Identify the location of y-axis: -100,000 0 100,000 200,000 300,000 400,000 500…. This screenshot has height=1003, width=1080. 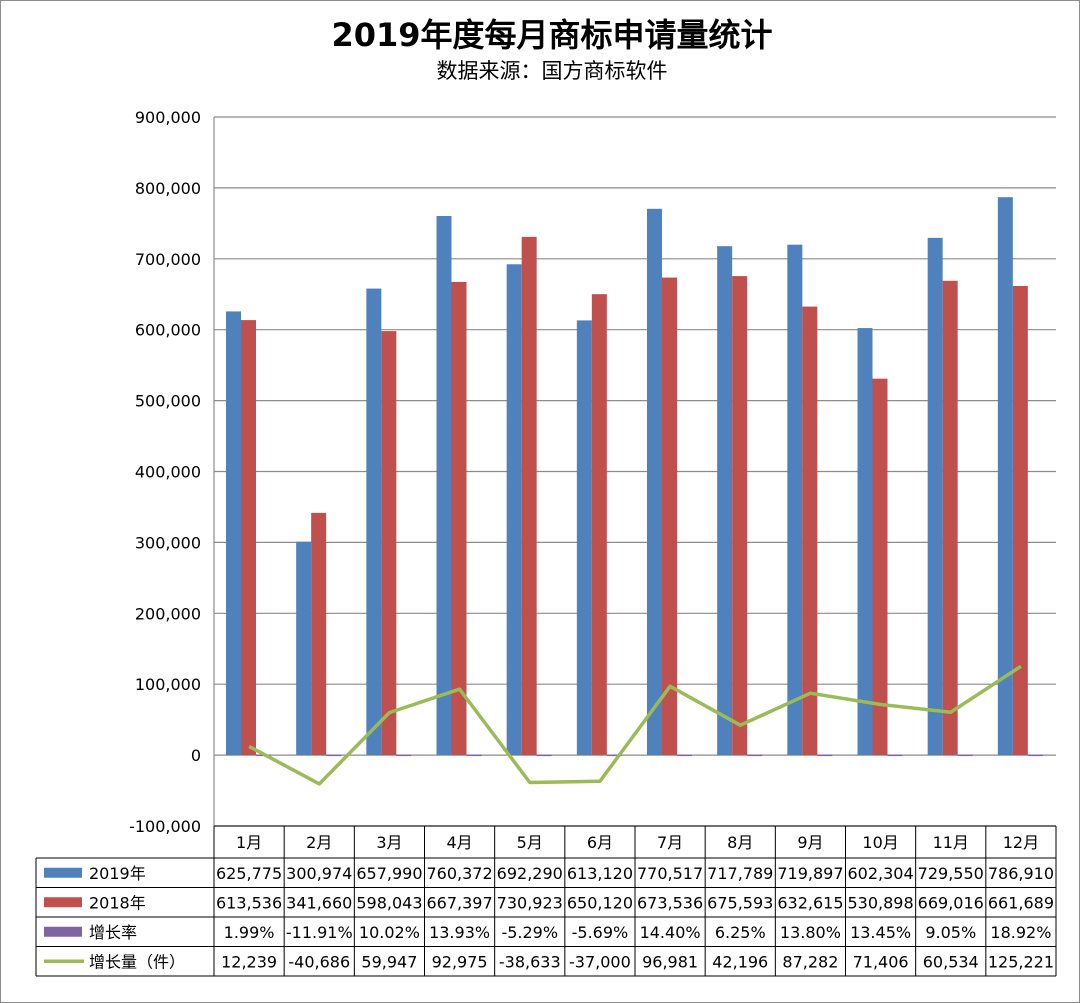
(172, 472).